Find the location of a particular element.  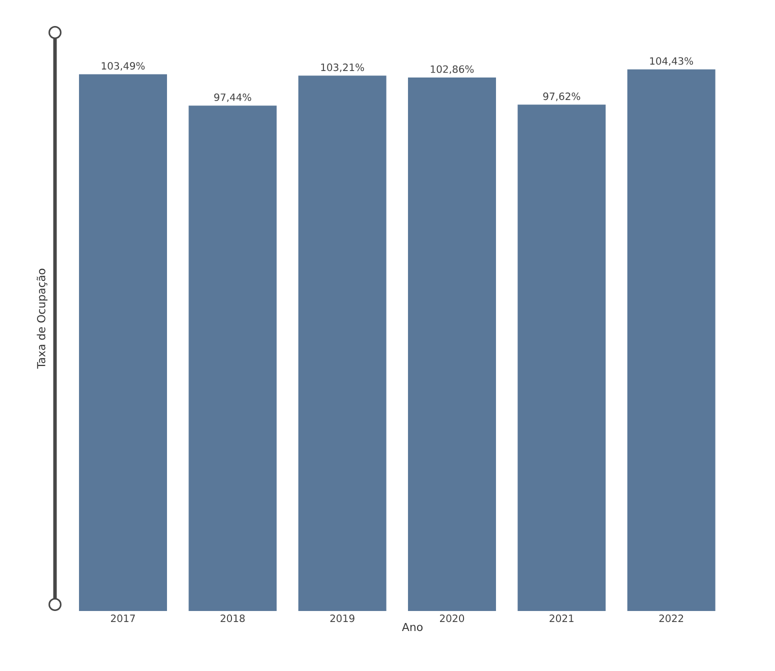

data-label: 103,49% is located at coordinates (123, 66).